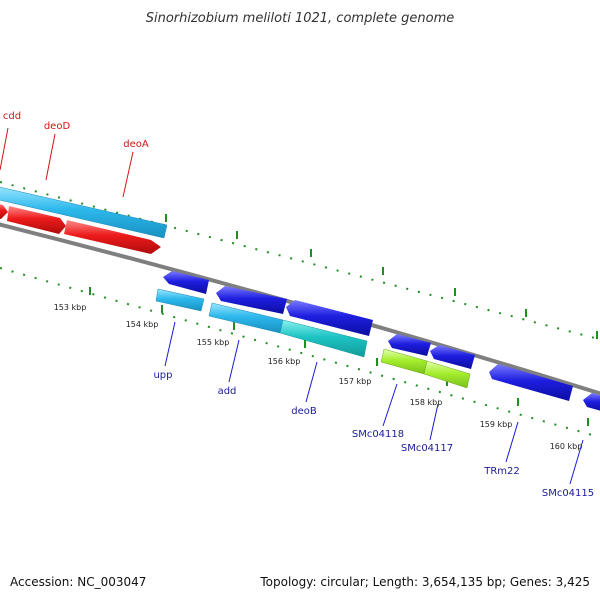  Describe the element at coordinates (180, 300) in the screenshot. I see `cds-upp` at that location.